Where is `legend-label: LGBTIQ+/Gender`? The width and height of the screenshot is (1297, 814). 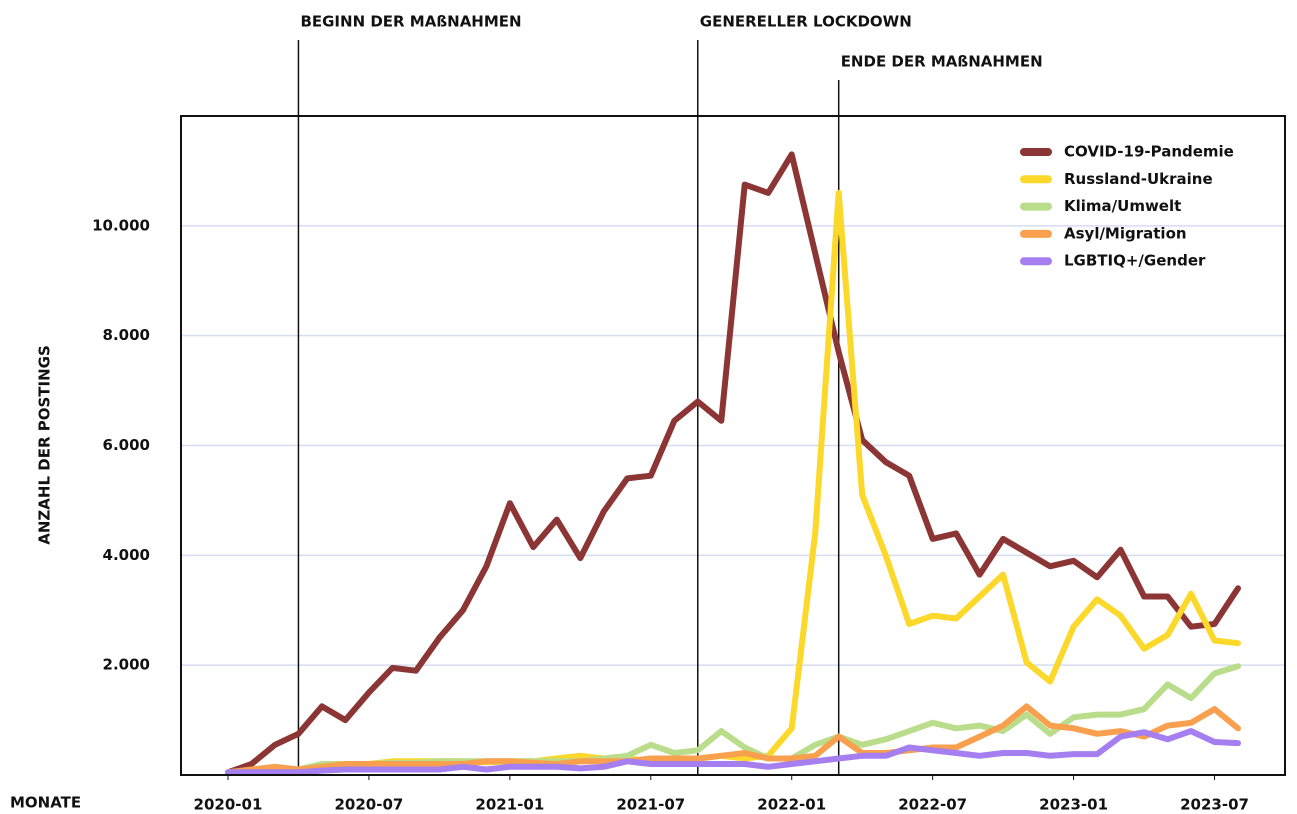 legend-label: LGBTIQ+/Gender is located at coordinates (1135, 261).